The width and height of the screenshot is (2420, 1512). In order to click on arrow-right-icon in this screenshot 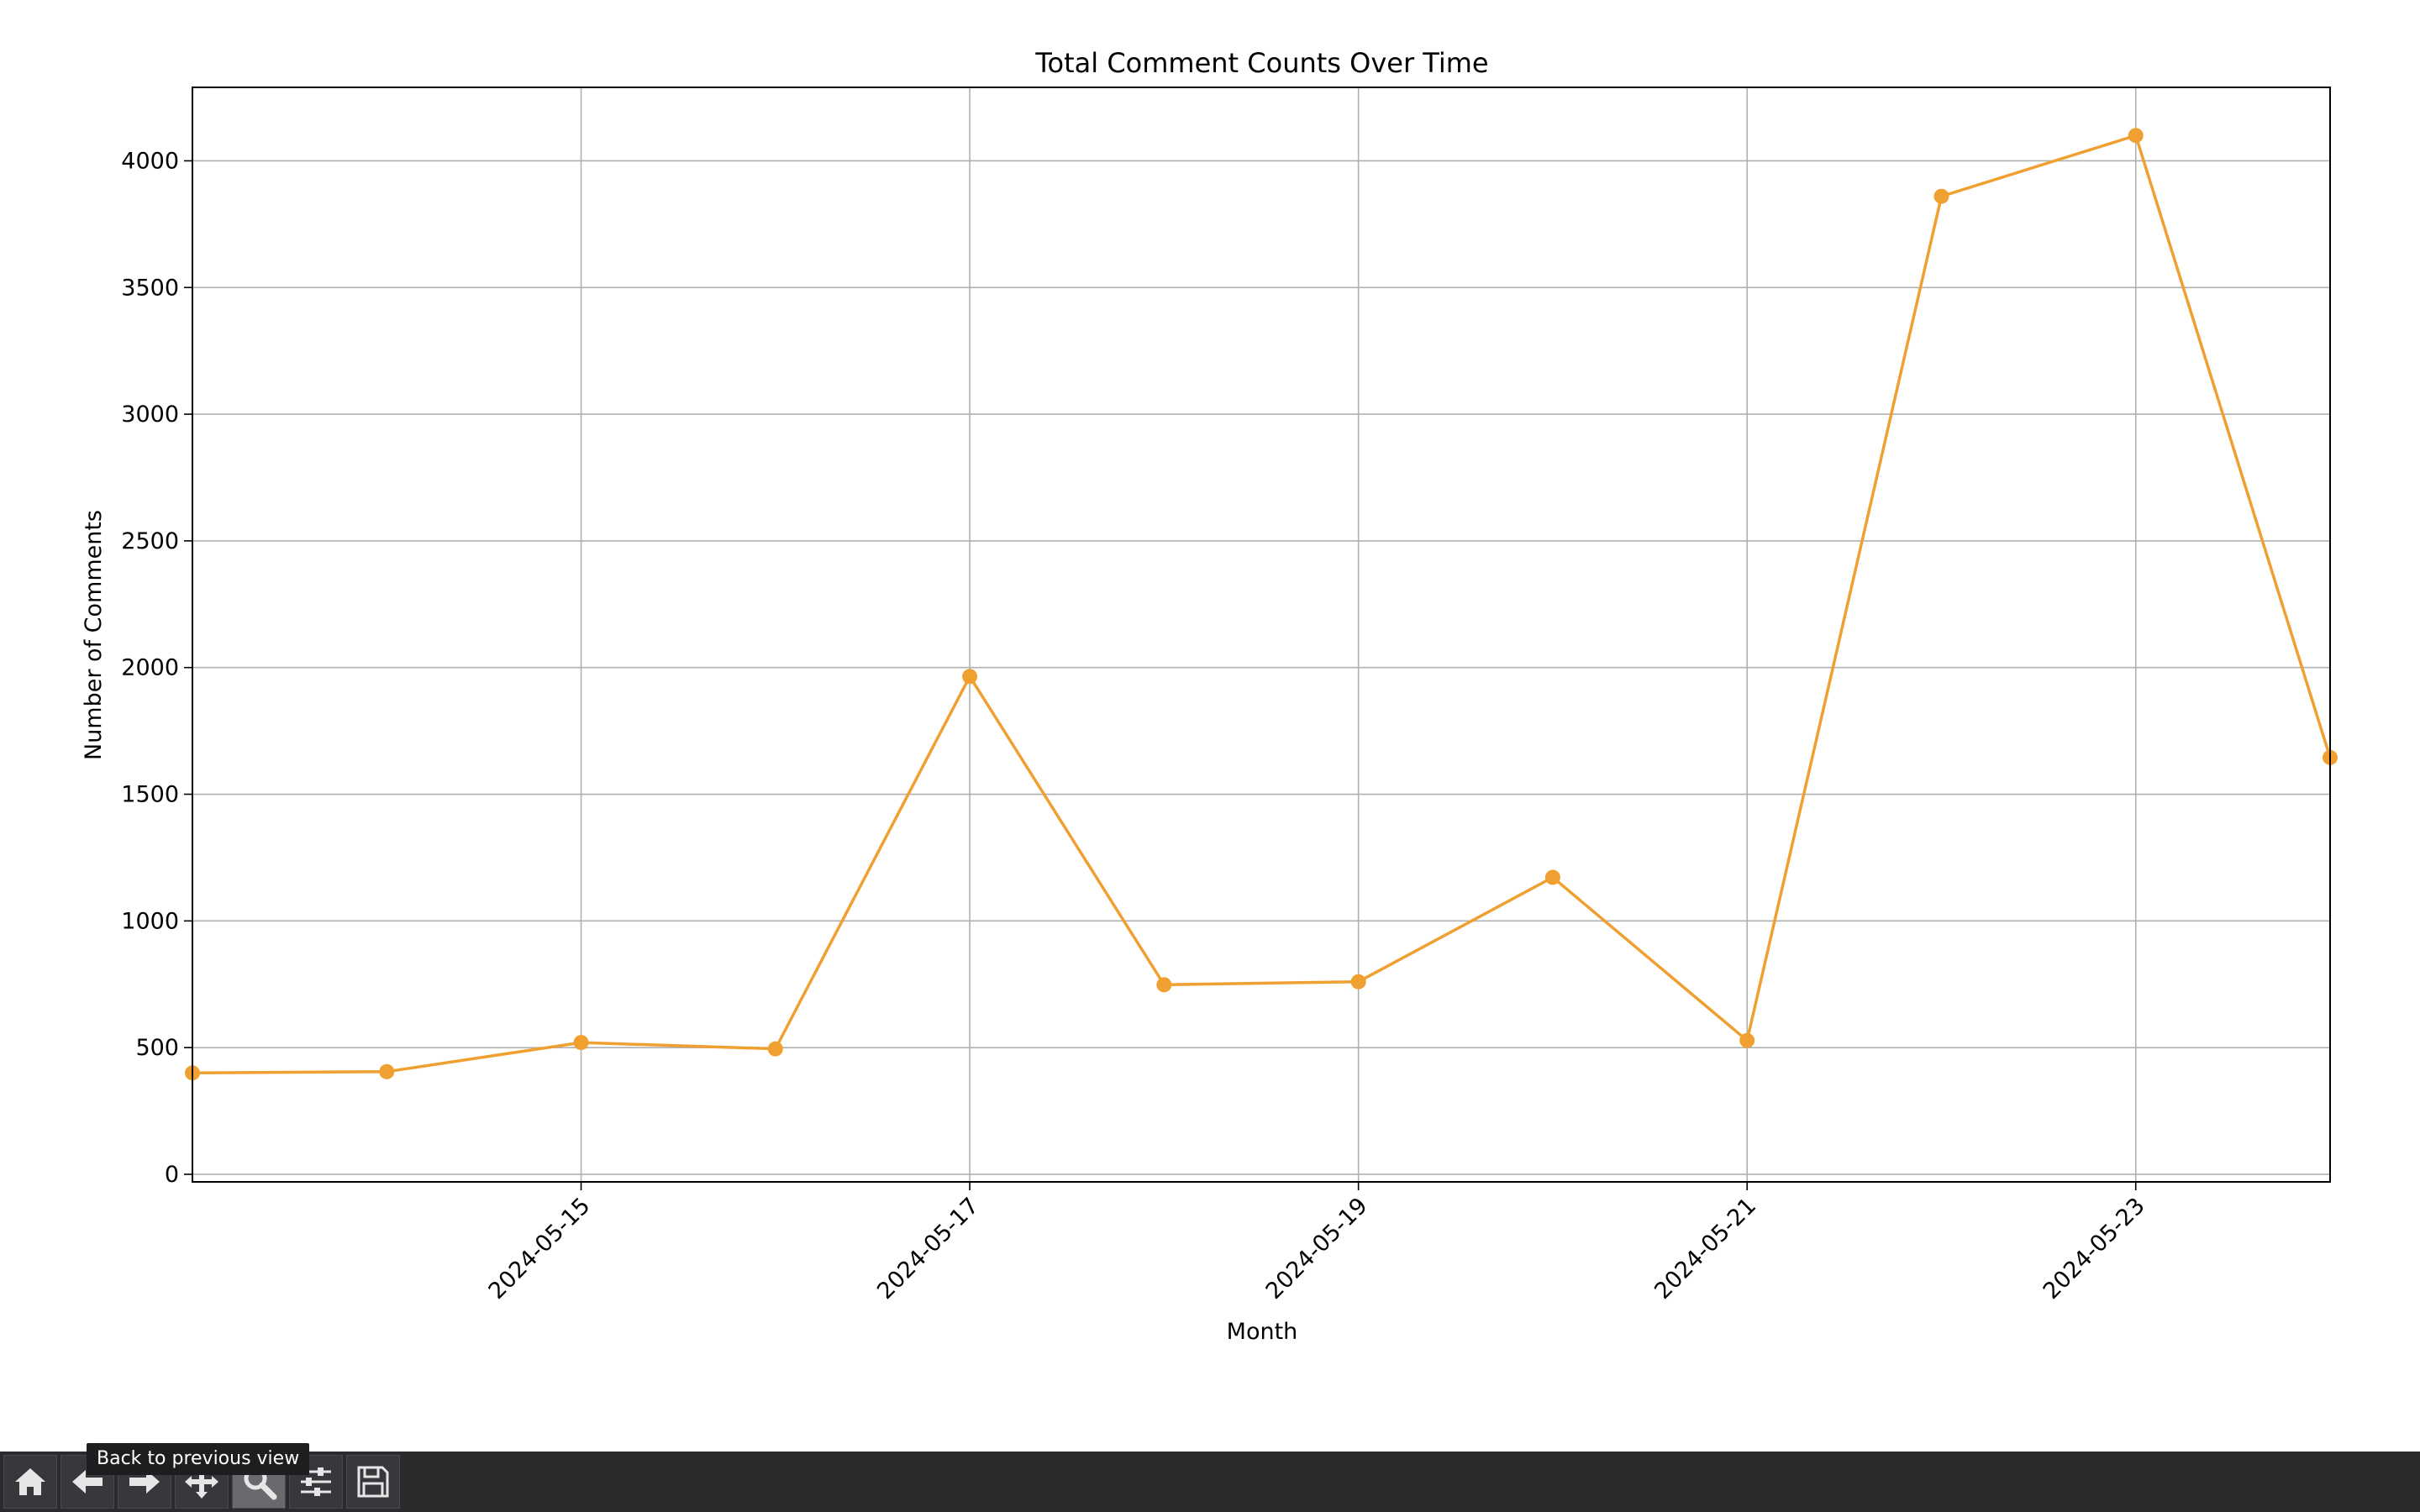, I will do `click(144, 1482)`.